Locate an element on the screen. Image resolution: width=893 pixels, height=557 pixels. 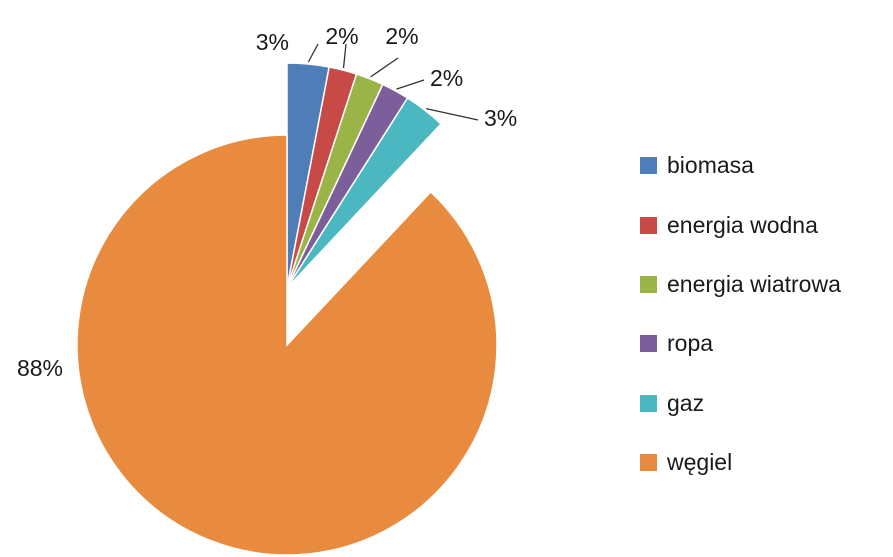
legend-item: biomasa is located at coordinates (740, 165).